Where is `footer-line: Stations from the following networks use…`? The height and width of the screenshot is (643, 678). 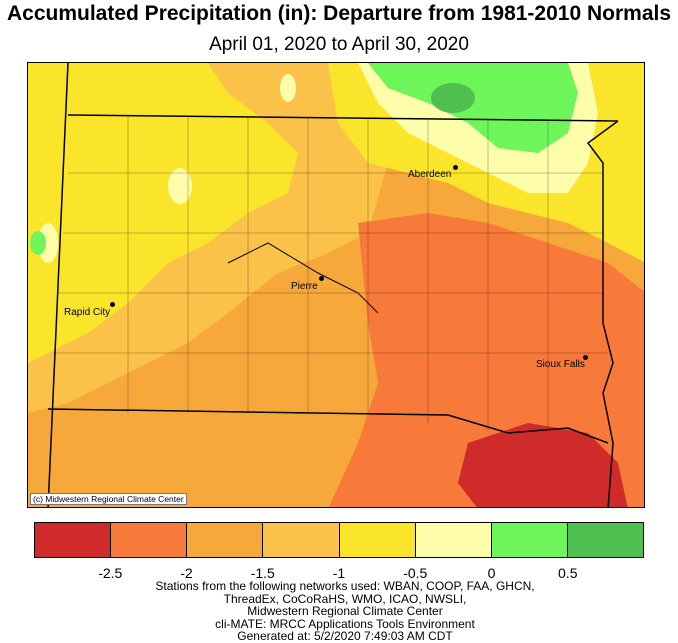 footer-line: Stations from the following networks use… is located at coordinates (345, 586).